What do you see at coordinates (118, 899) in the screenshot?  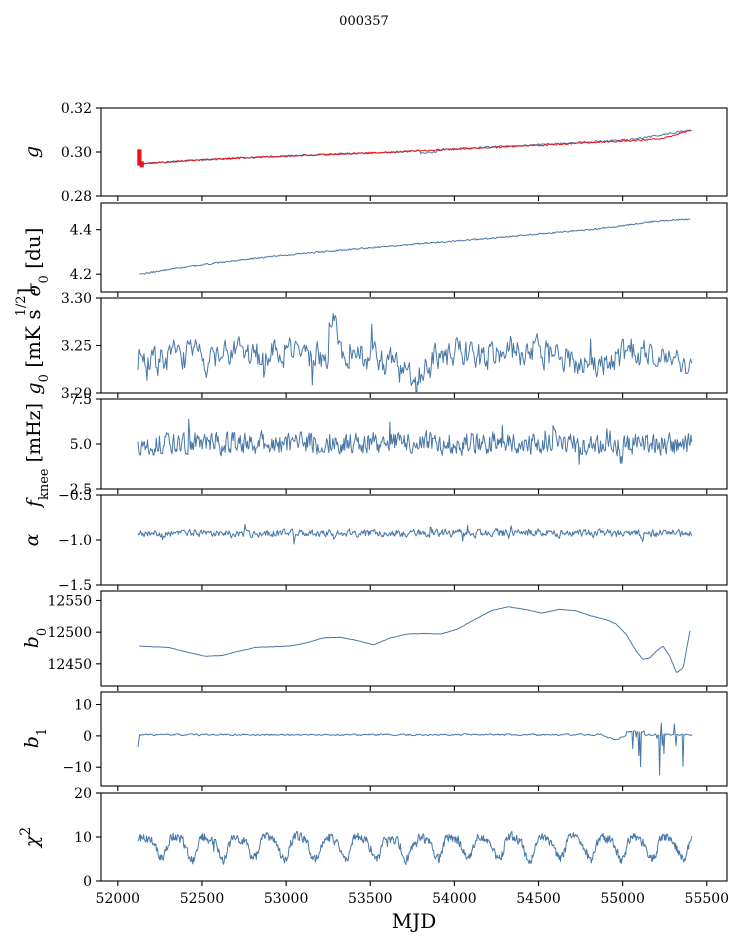 I see `xtick-label: 52000` at bounding box center [118, 899].